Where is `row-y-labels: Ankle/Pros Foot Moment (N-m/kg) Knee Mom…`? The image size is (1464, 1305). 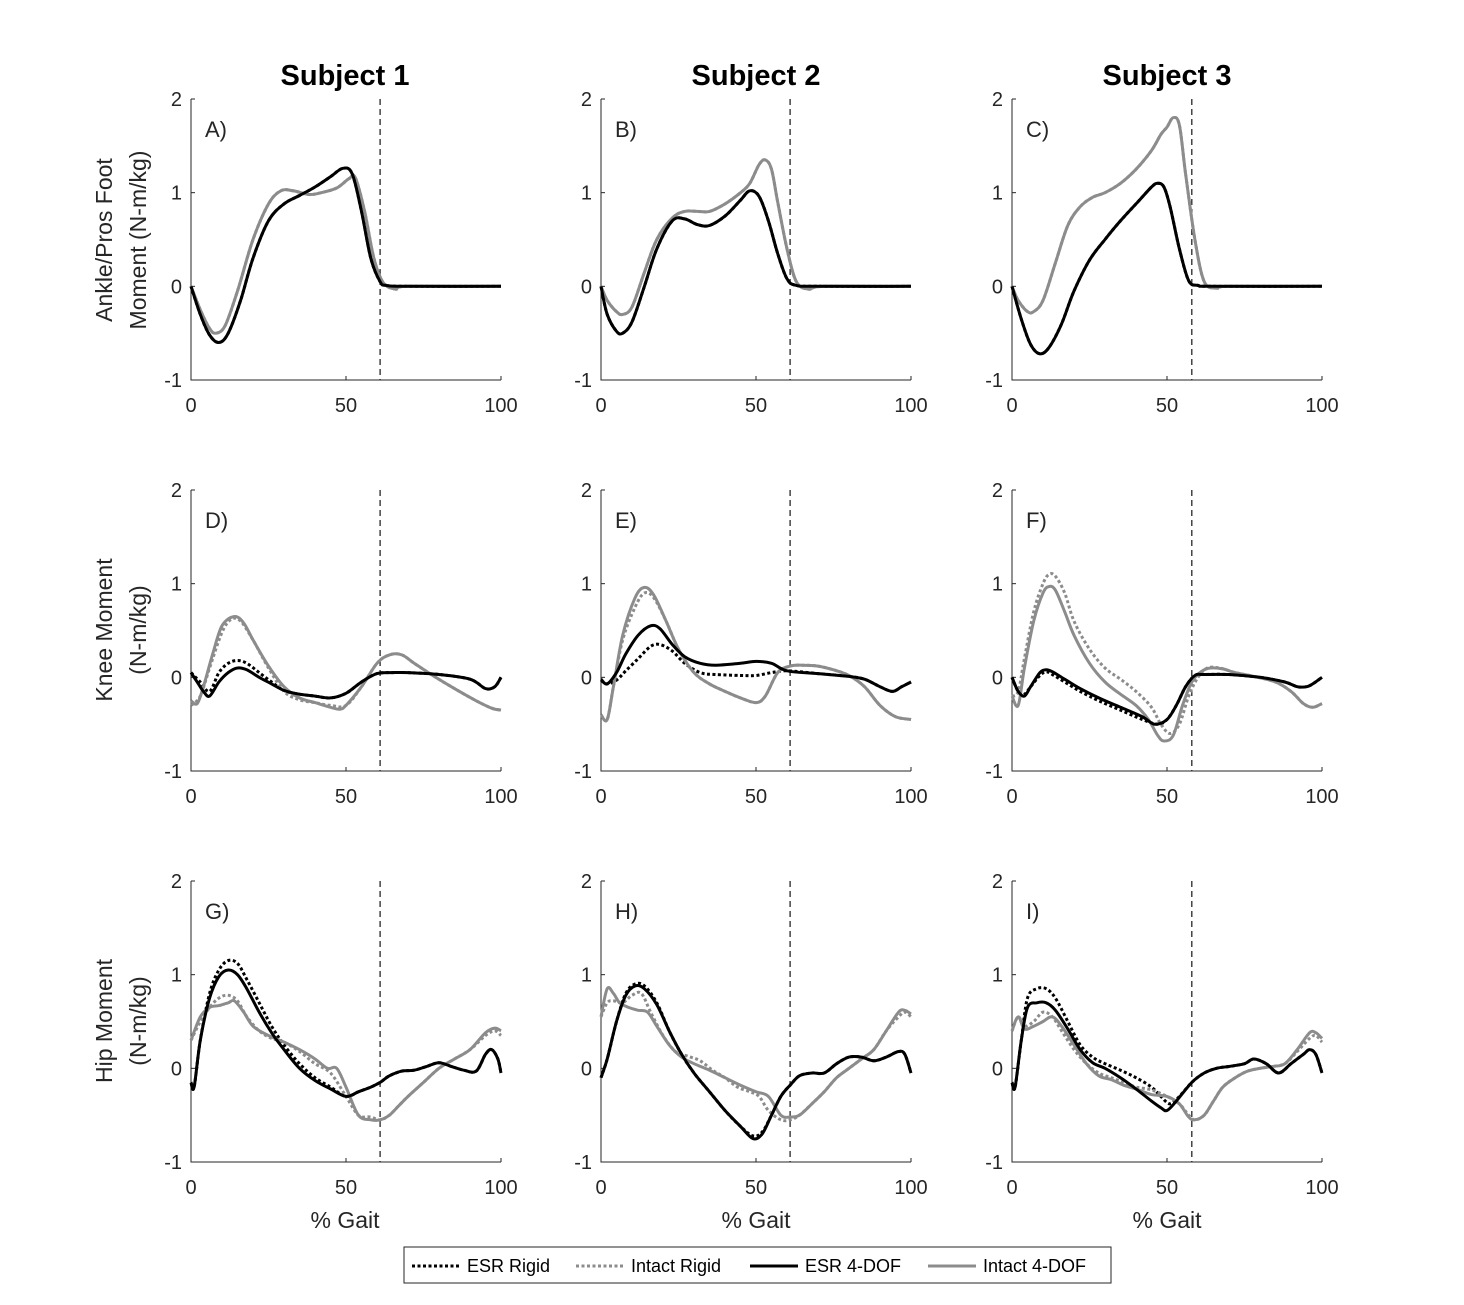 row-y-labels: Ankle/Pros Foot Moment (N-m/kg) Knee Mom… is located at coordinates (121, 617).